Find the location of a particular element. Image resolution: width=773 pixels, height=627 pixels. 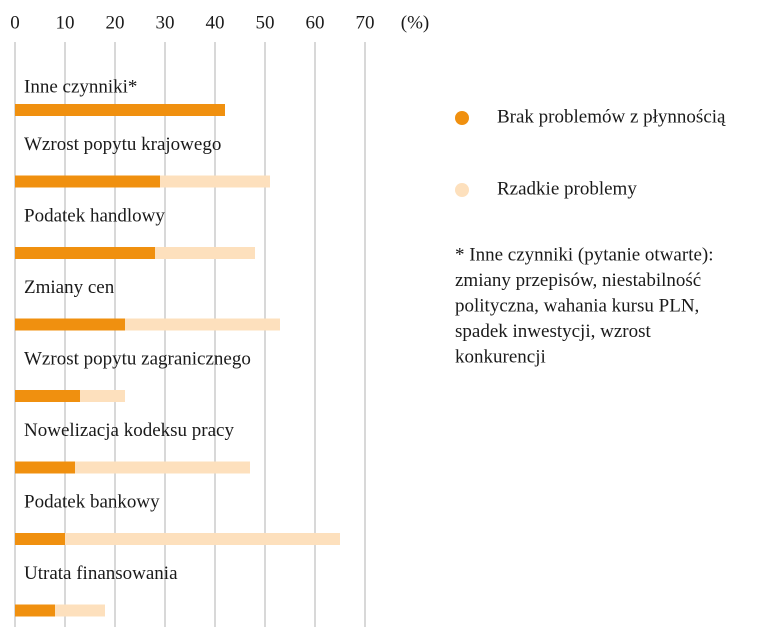

category-label: Zmiany cen is located at coordinates (69, 287).